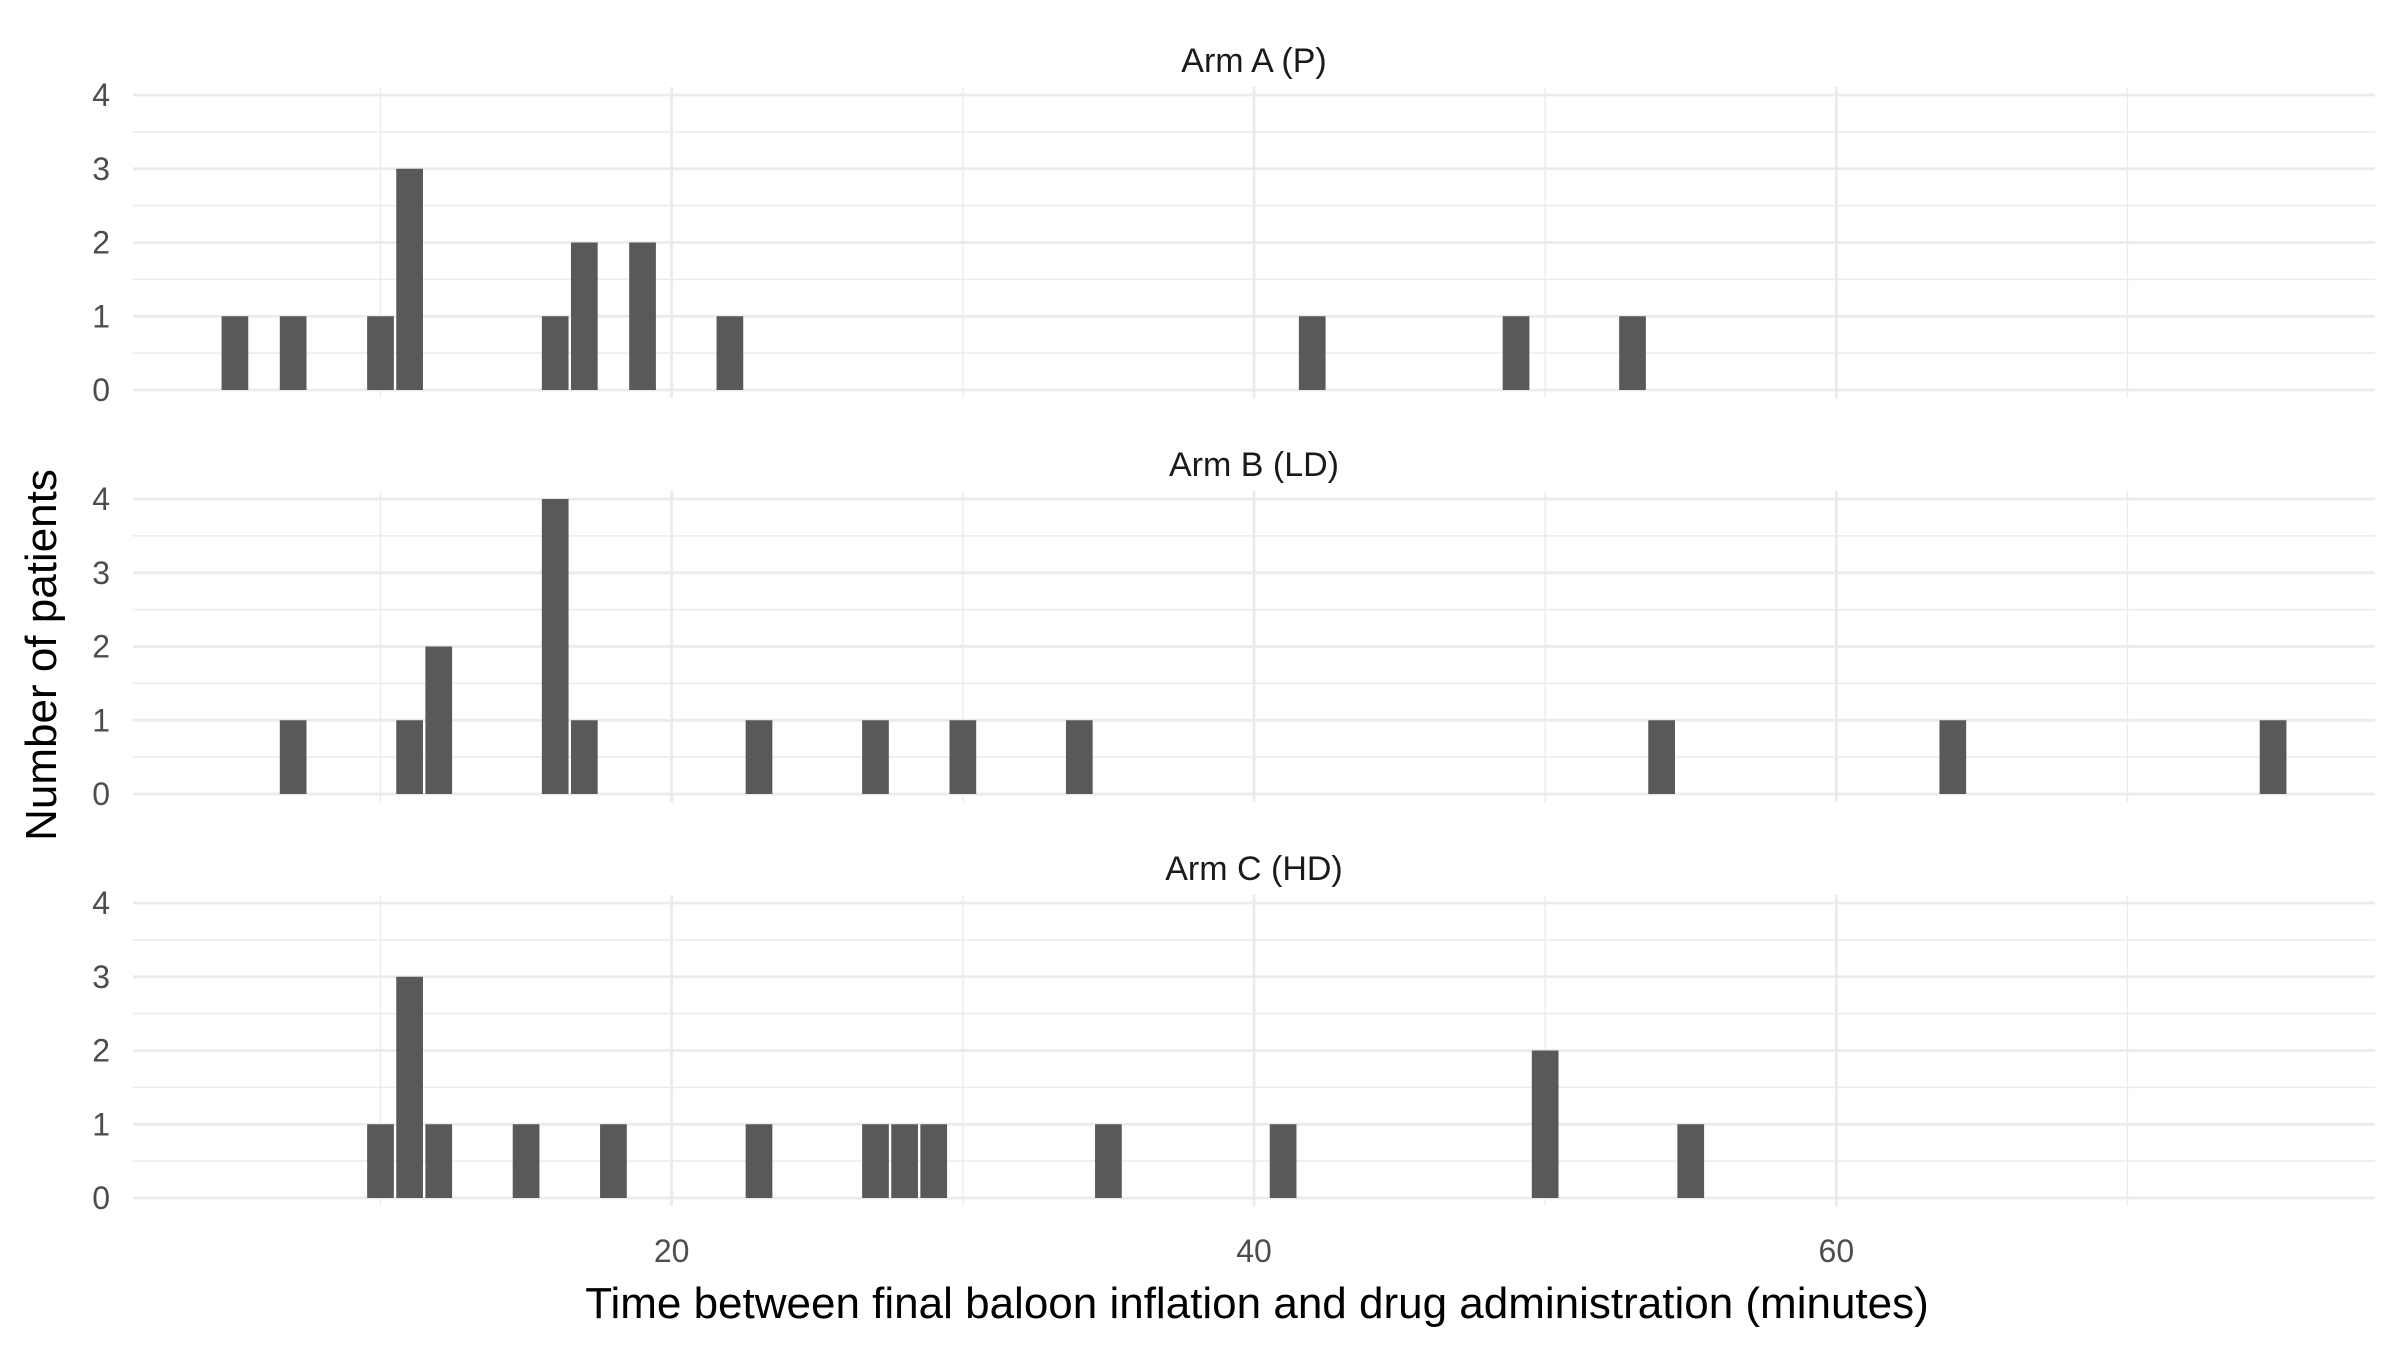  I want to click on x-tick-label: 60, so click(1837, 1251).